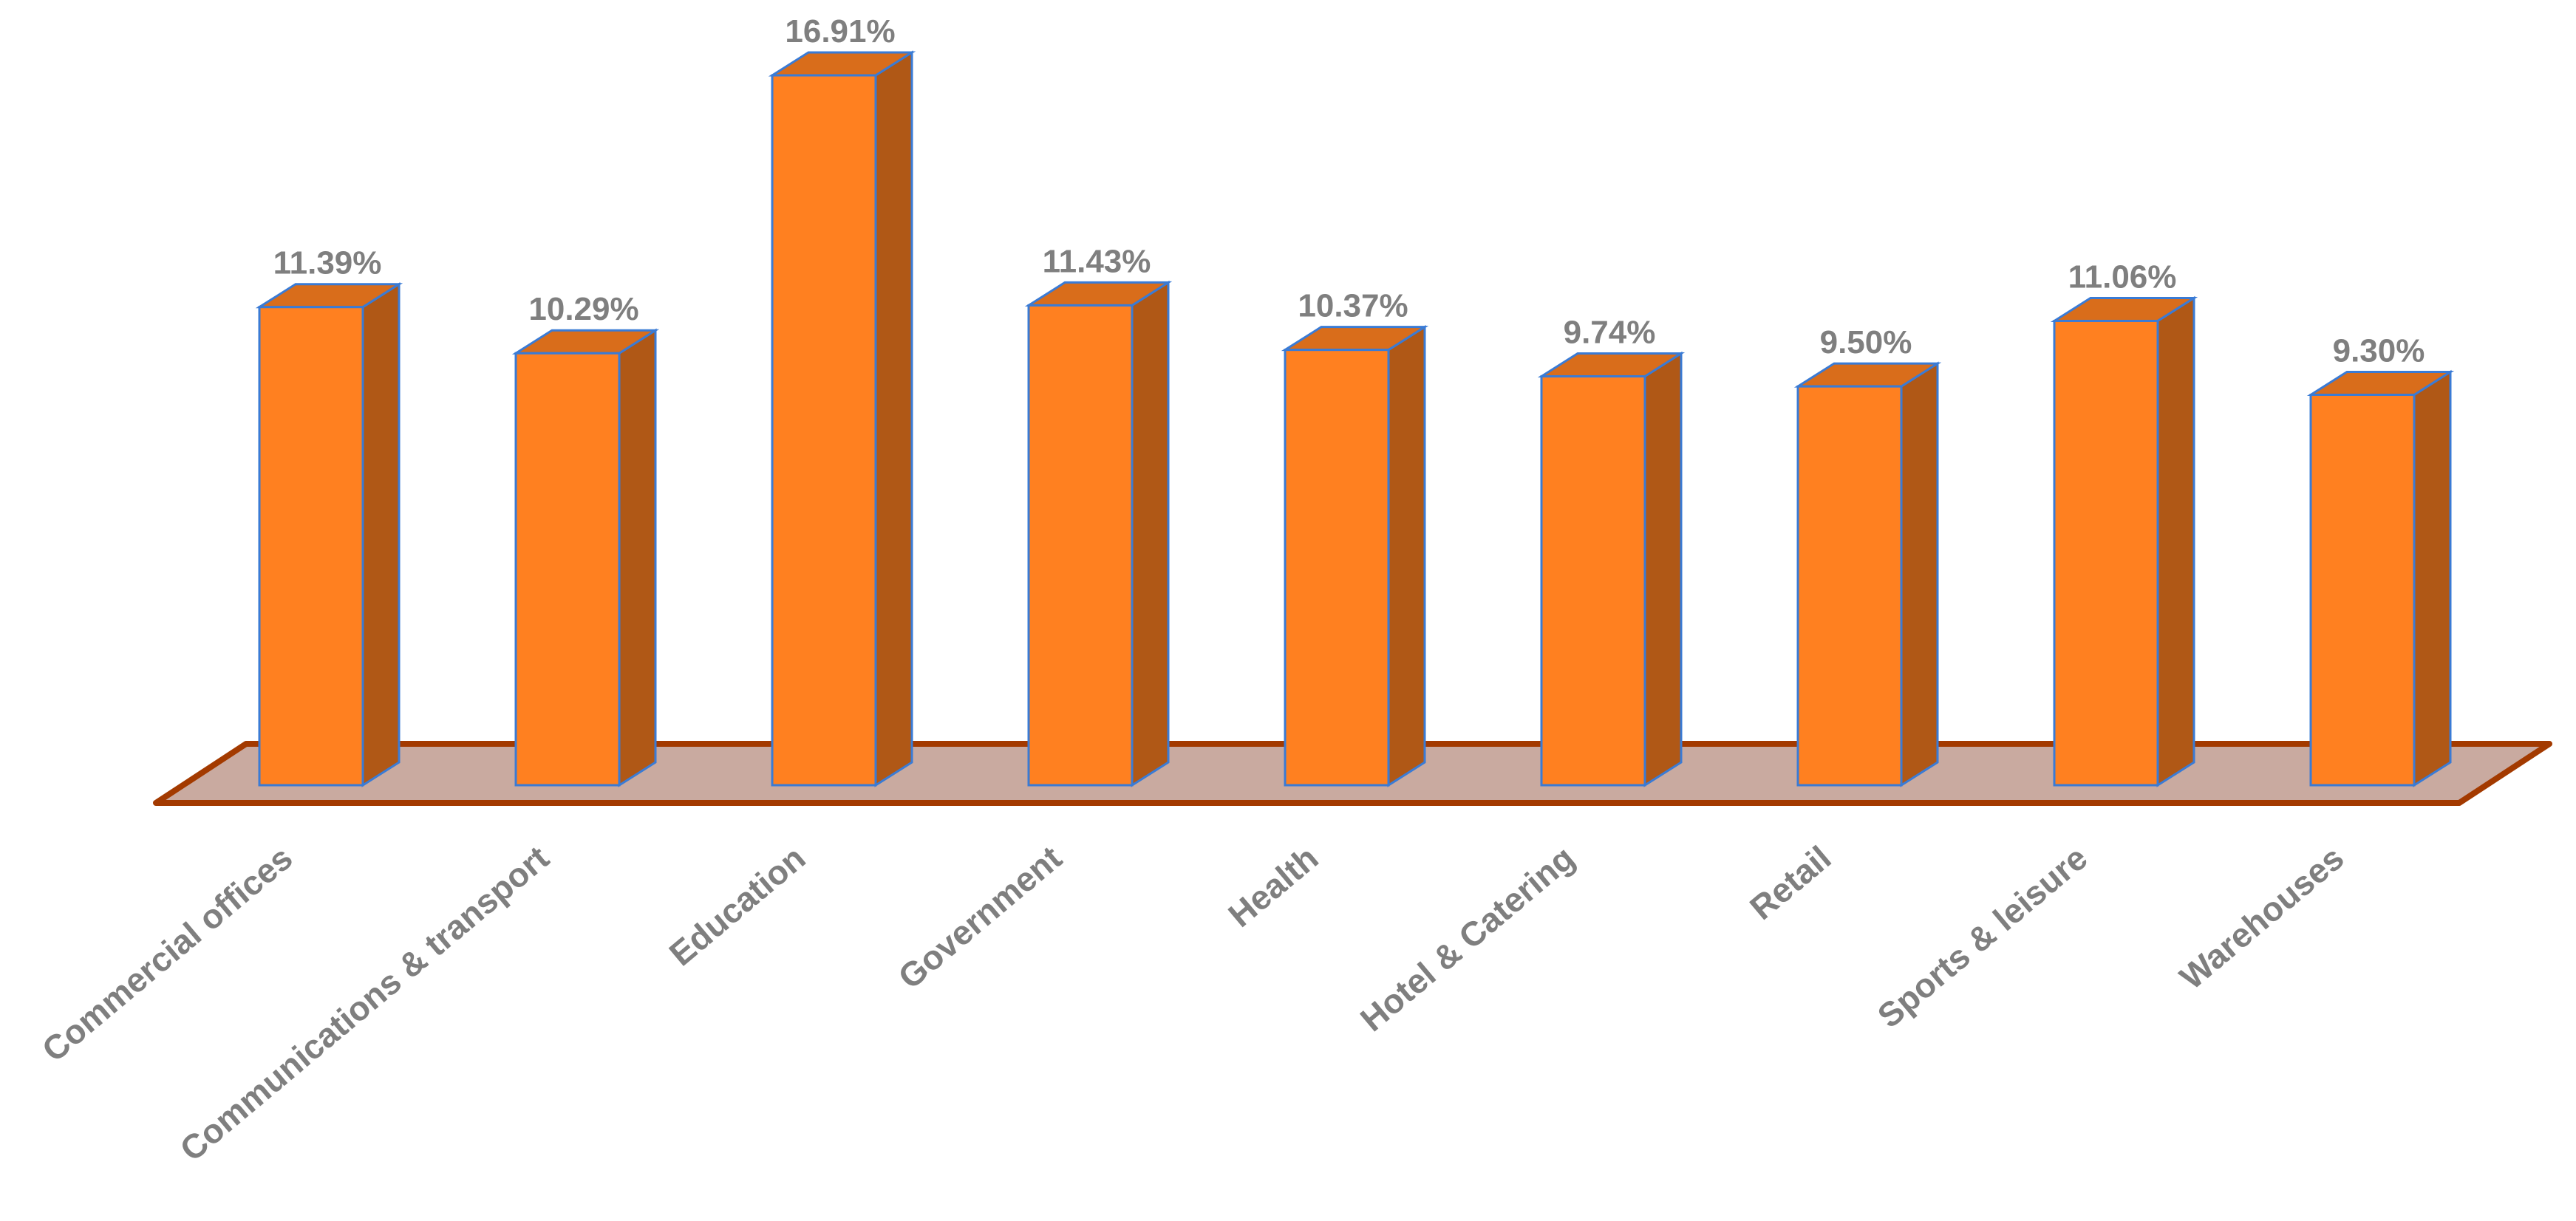 This screenshot has height=1221, width=2576. I want to click on value-label: 9.74%, so click(1610, 332).